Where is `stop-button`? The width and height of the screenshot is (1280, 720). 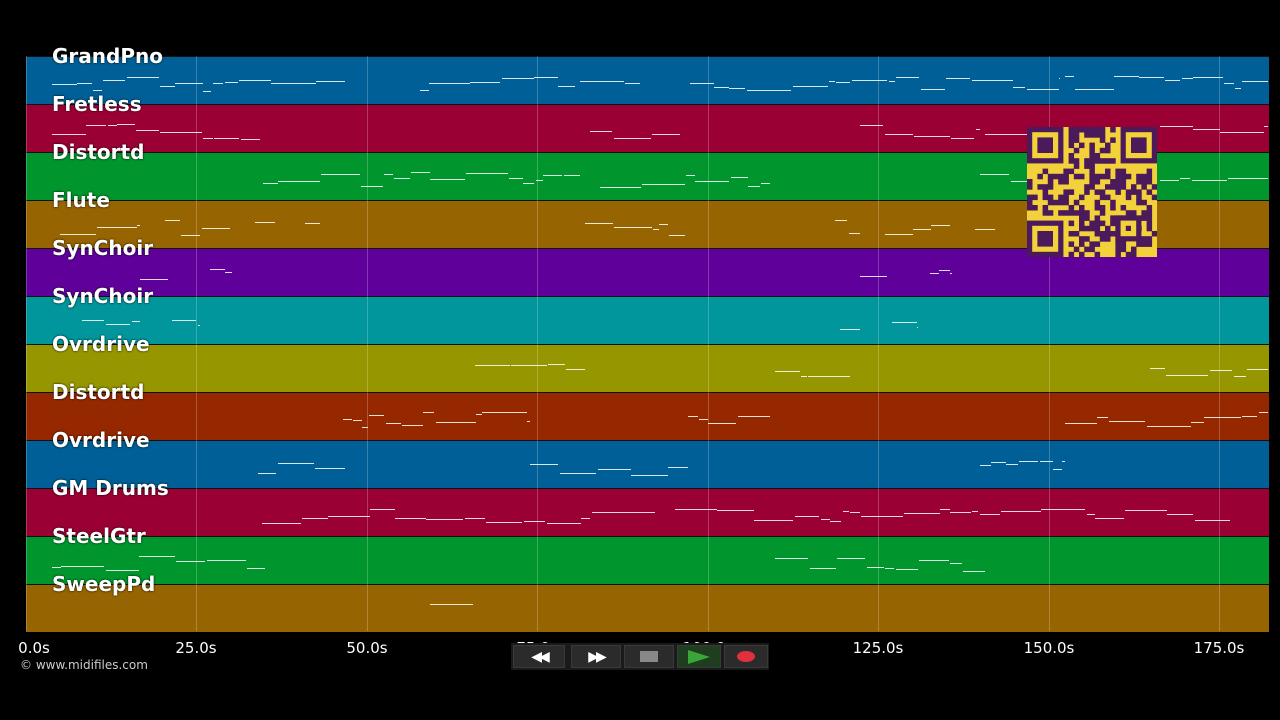 stop-button is located at coordinates (649, 656).